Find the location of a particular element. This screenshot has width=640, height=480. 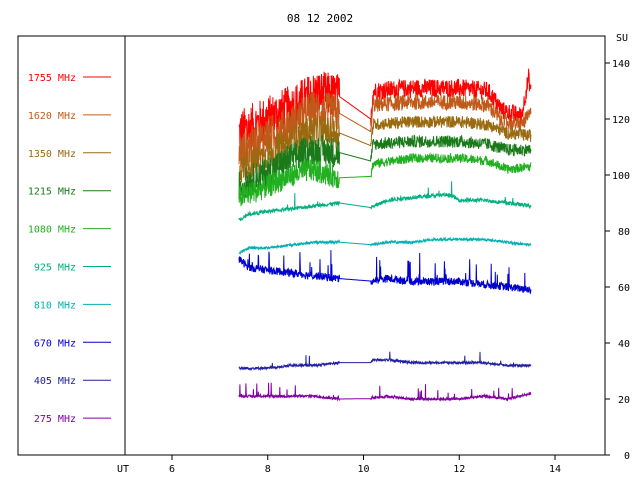

legend-label: 925 MHz is located at coordinates (55, 268).